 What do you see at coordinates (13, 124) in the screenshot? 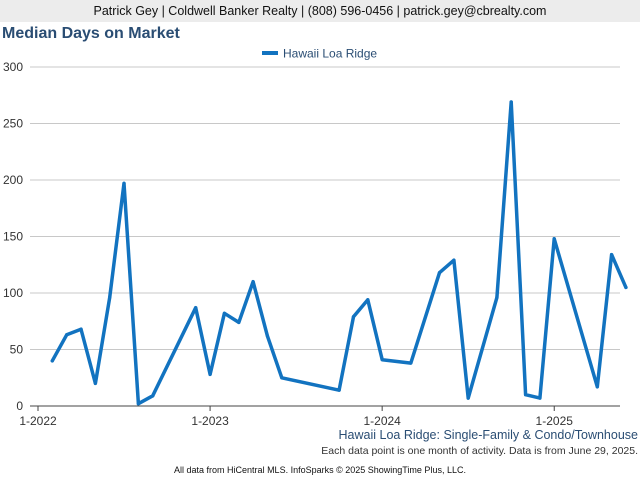
I see `y-tick-label: 250` at bounding box center [13, 124].